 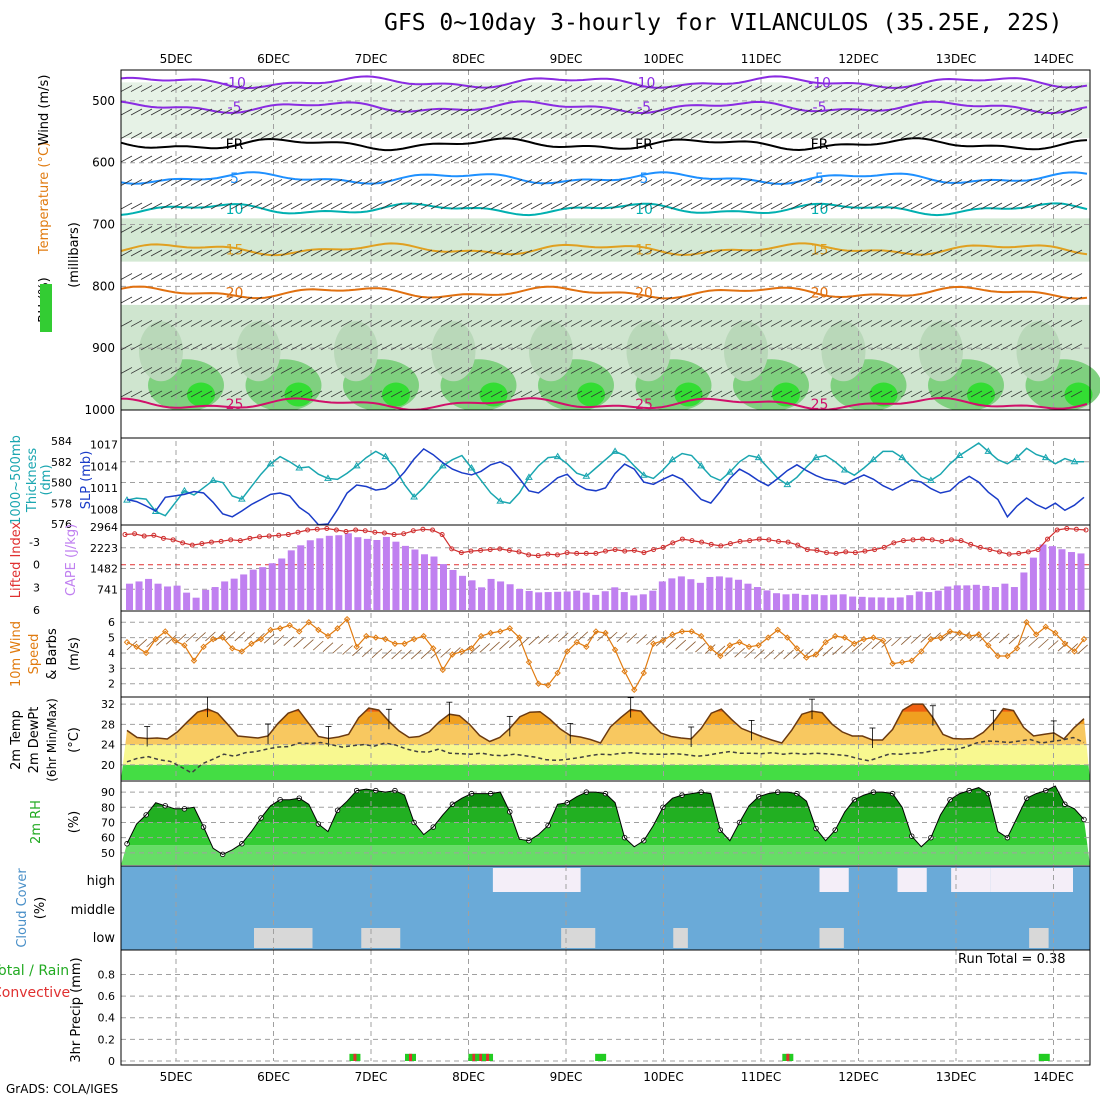 I want to click on high-cloud-gap, so click(x=912, y=880).